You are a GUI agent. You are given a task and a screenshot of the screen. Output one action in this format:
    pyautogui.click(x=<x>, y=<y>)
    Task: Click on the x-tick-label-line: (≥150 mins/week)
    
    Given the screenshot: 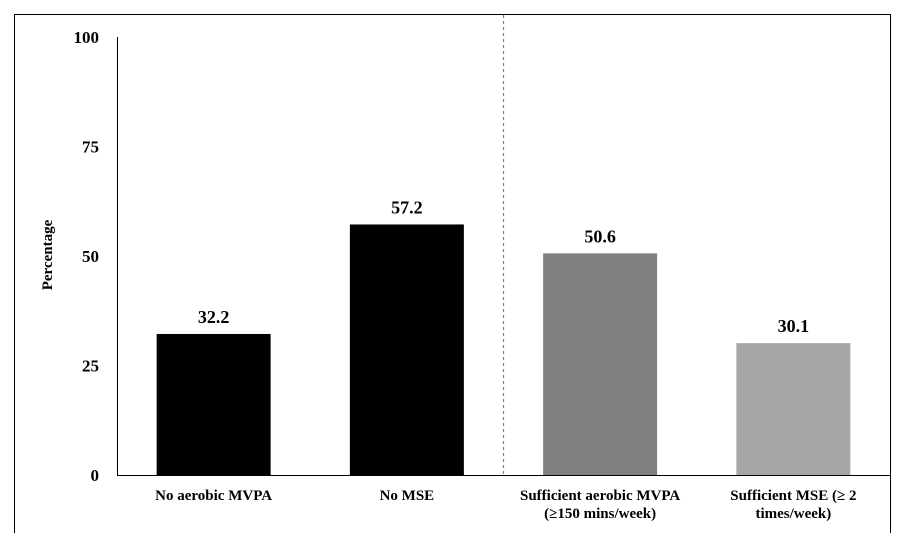 What is the action you would take?
    pyautogui.click(x=600, y=514)
    